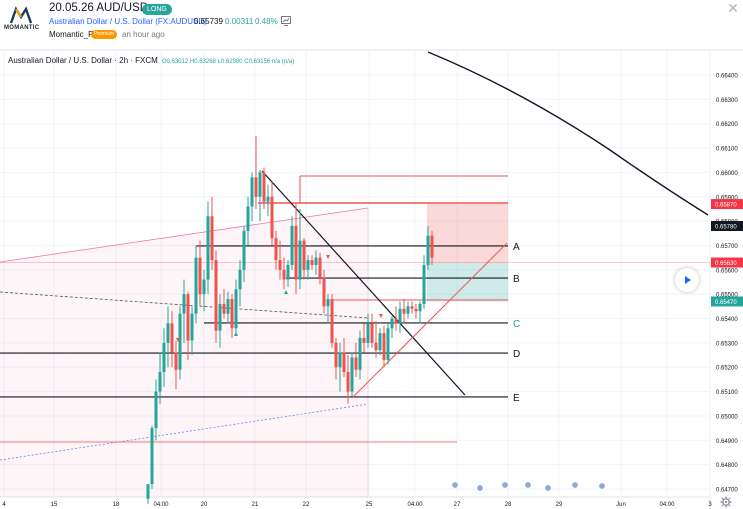  What do you see at coordinates (208, 21) in the screenshot?
I see `current-price: 0.65739` at bounding box center [208, 21].